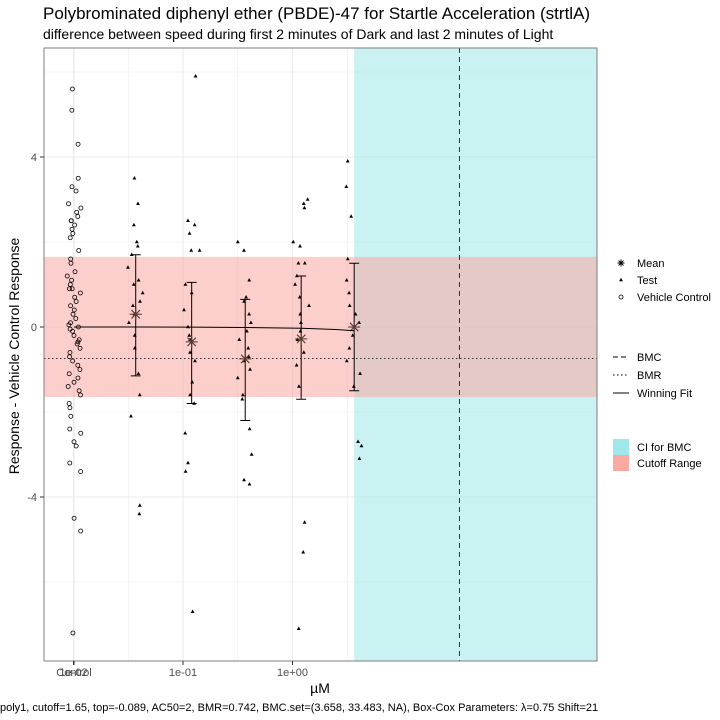 The image size is (720, 720). What do you see at coordinates (649, 376) in the screenshot?
I see `legend-label: BMR` at bounding box center [649, 376].